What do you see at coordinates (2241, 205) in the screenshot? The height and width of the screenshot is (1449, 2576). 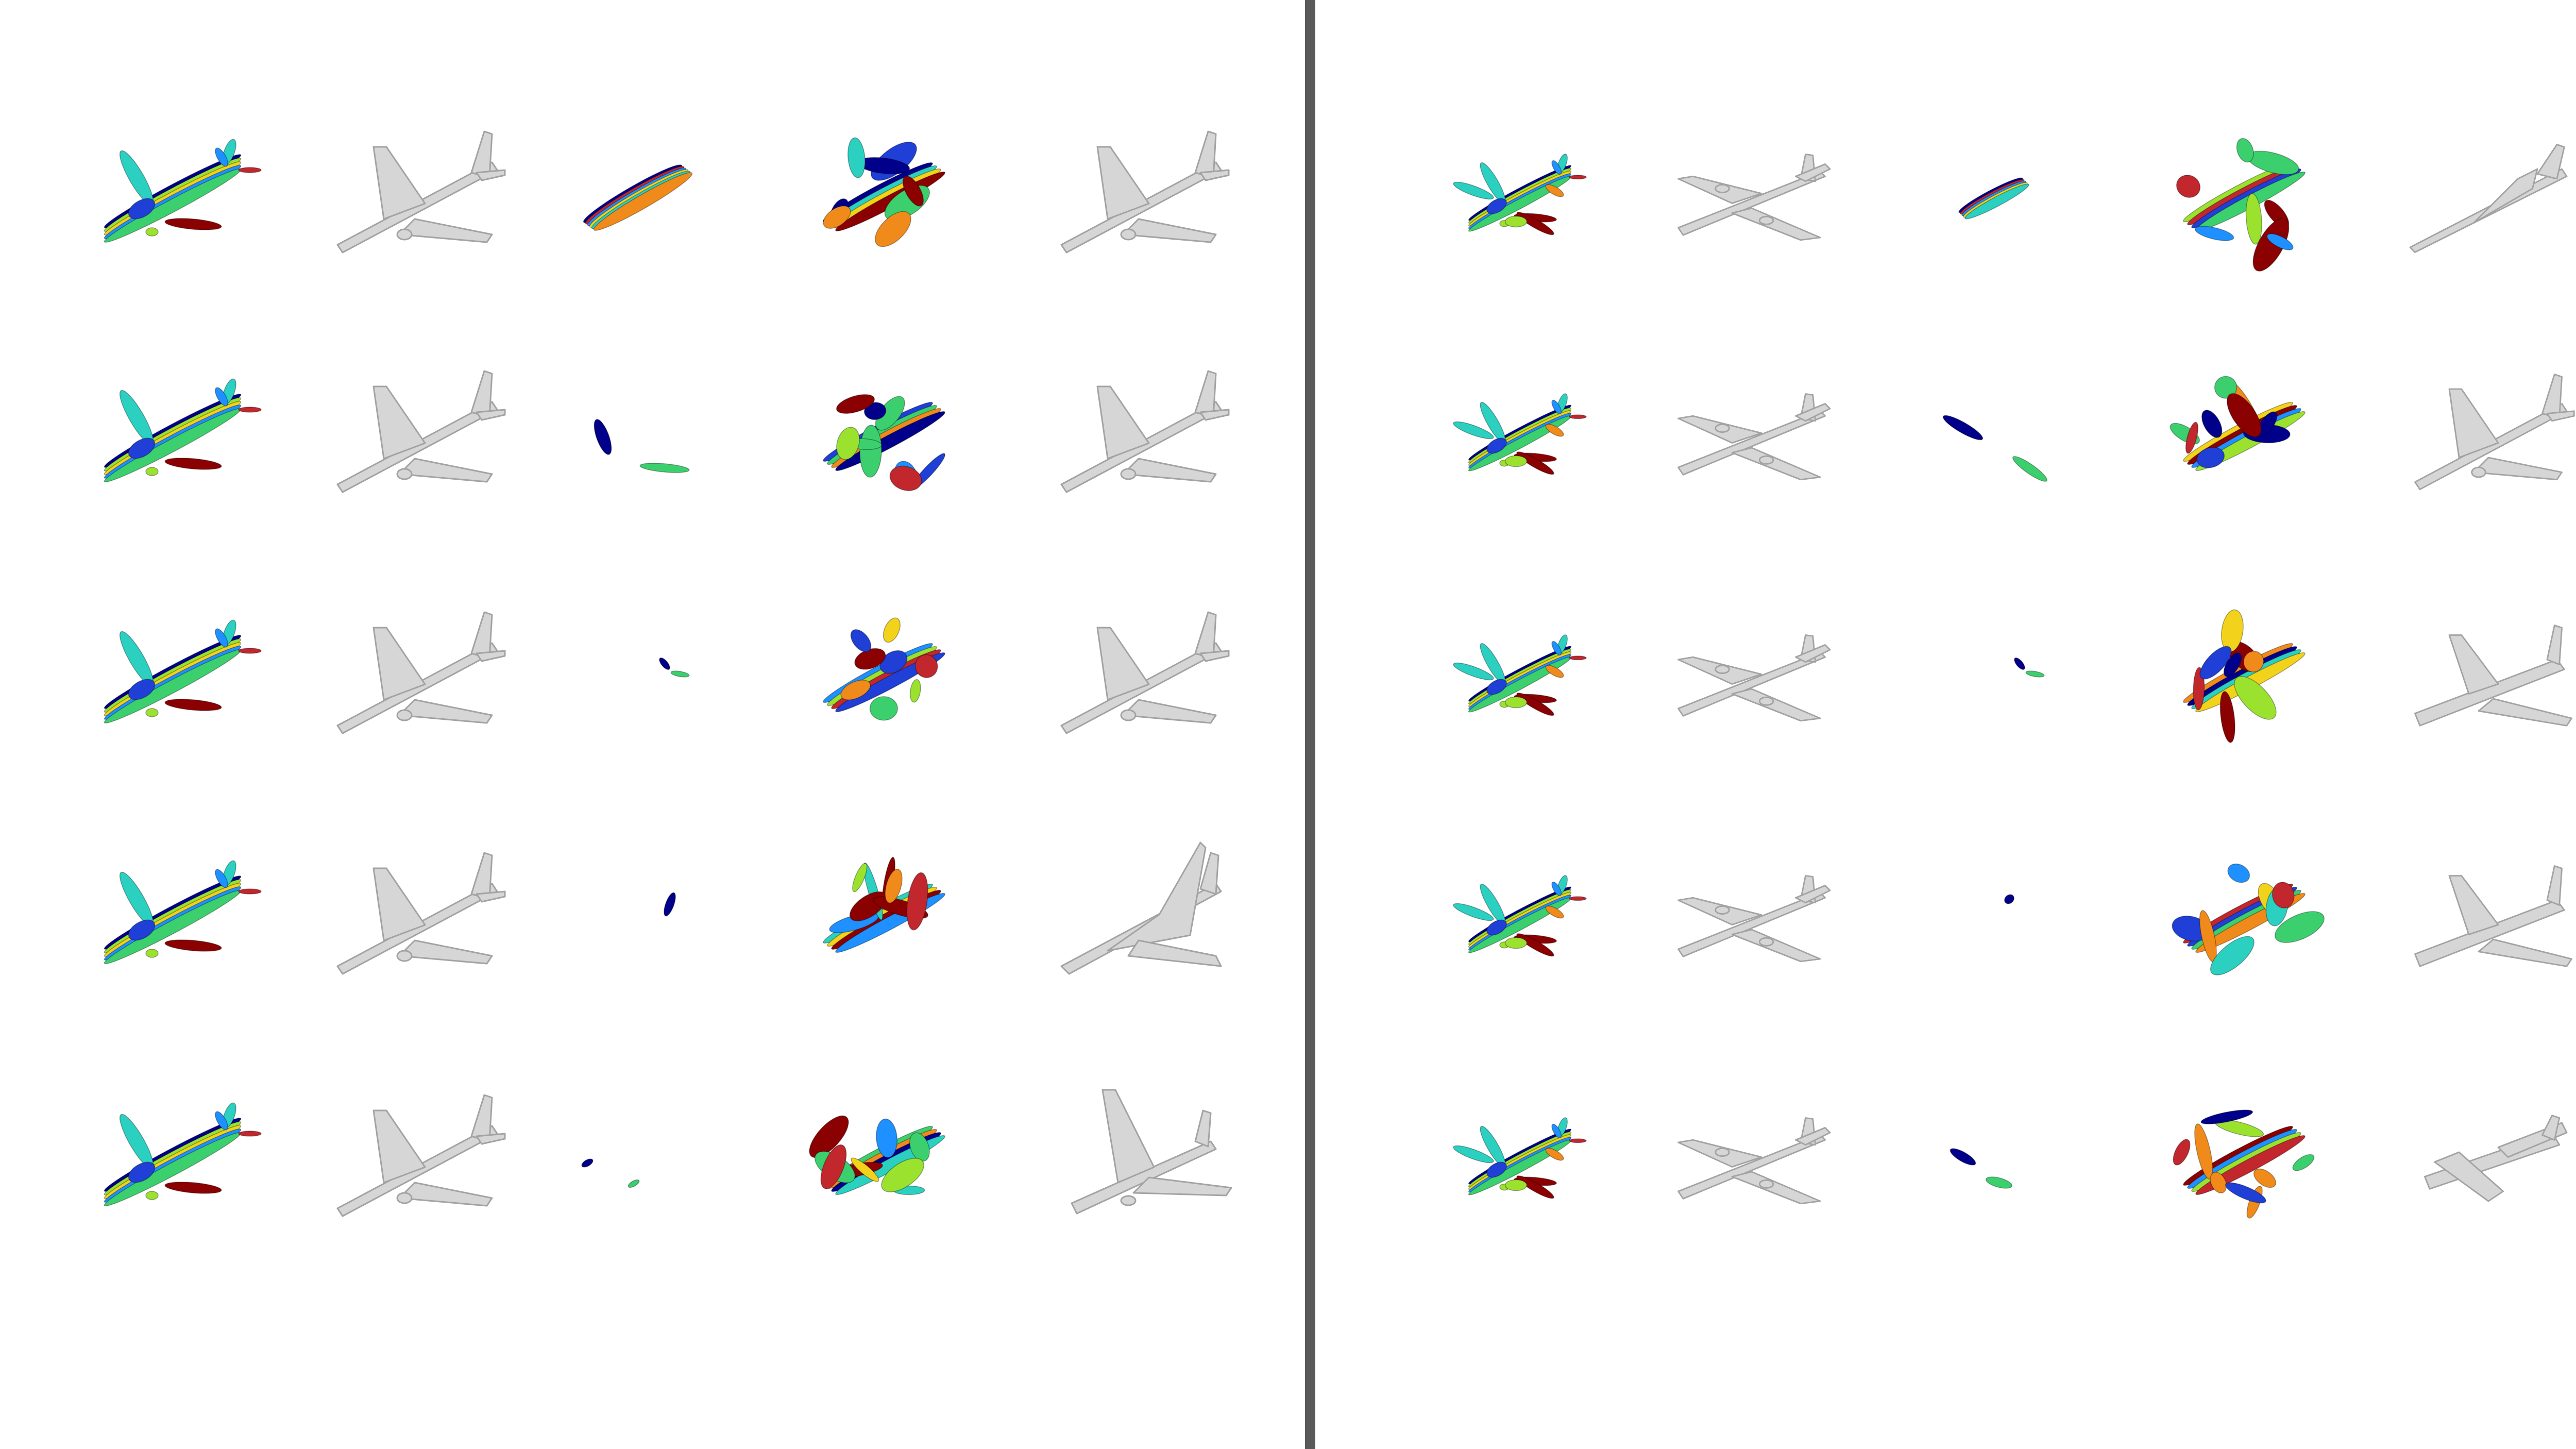 I see `edited-part-set` at bounding box center [2241, 205].